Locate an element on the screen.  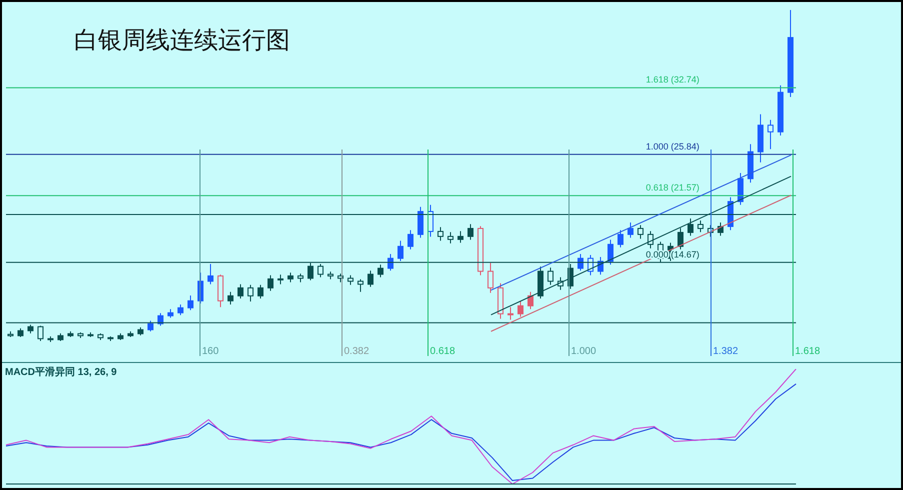
text: 1.618 is located at coordinates (807, 351).